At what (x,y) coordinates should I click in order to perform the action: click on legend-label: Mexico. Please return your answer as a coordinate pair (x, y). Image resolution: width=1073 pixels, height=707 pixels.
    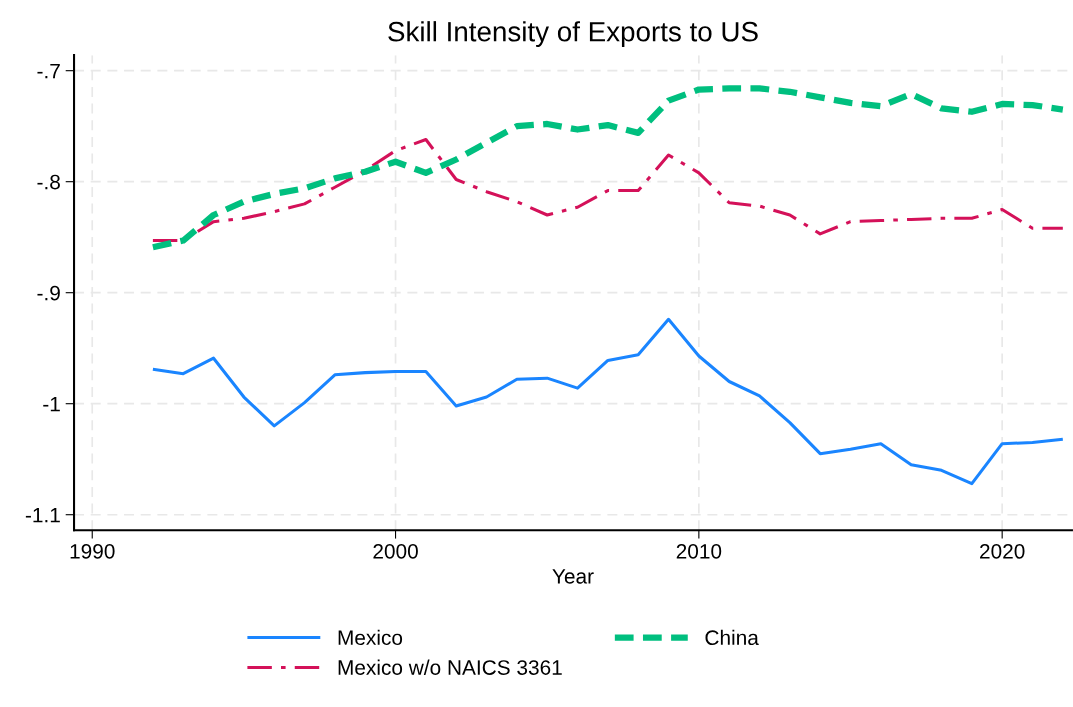
    Looking at the image, I should click on (370, 637).